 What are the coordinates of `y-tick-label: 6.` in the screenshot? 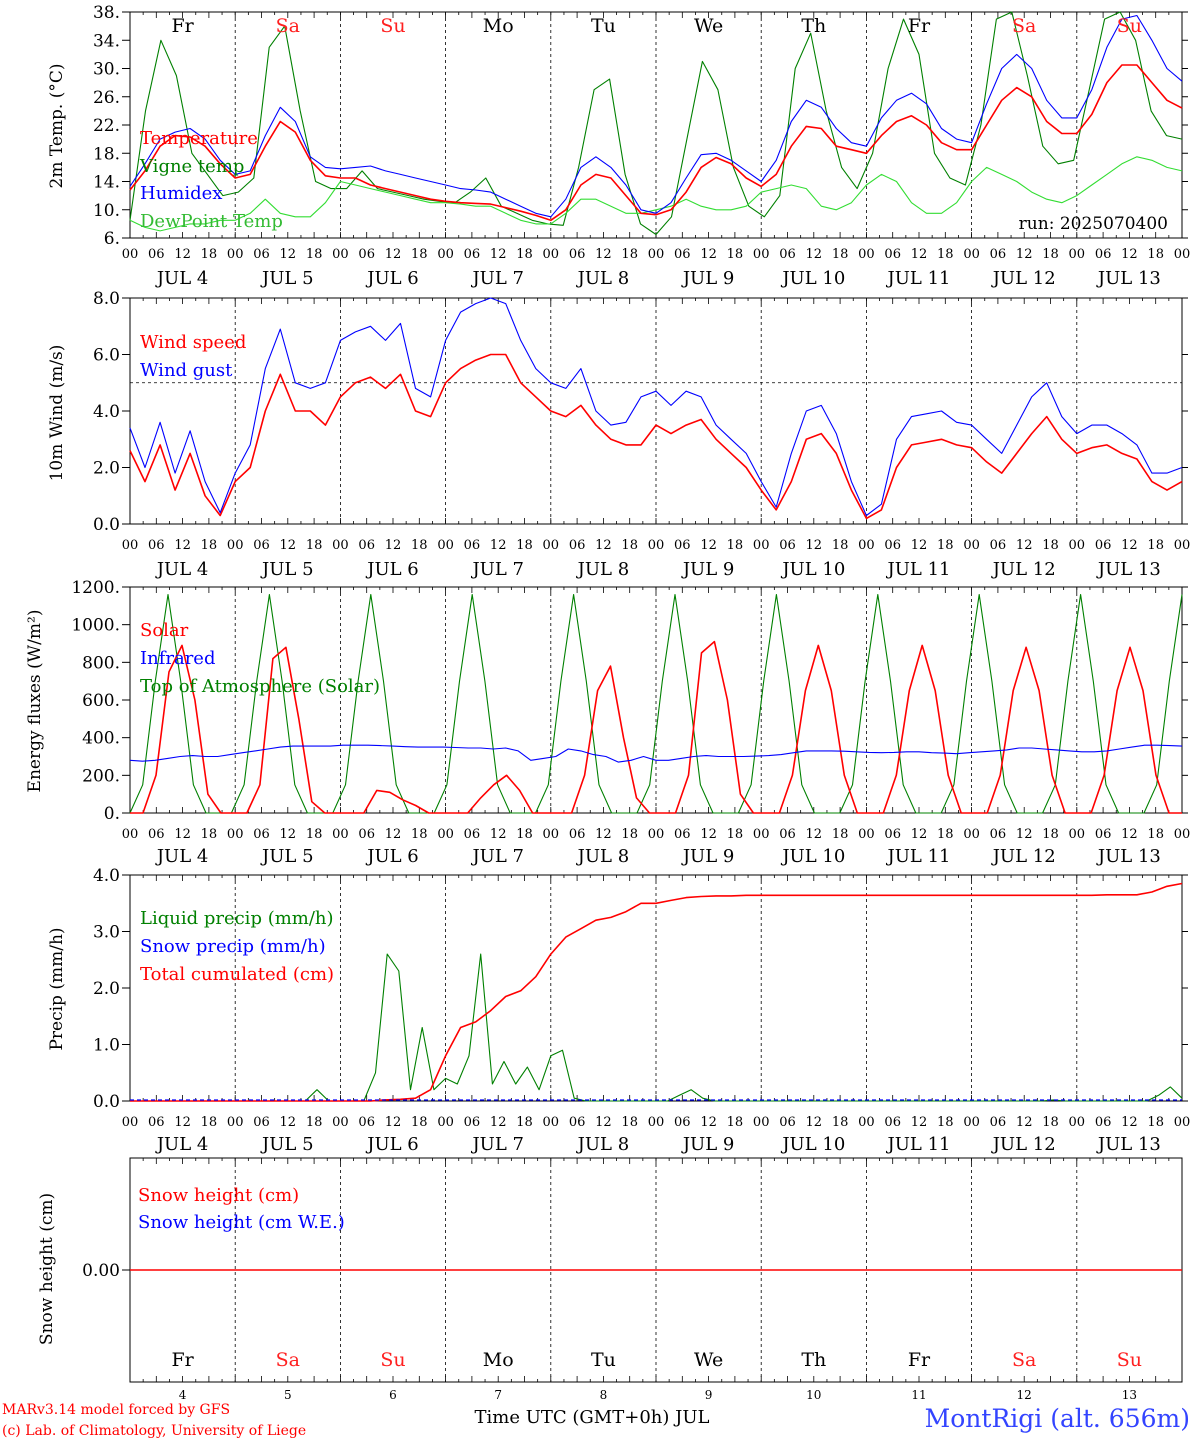 It's located at (112, 239).